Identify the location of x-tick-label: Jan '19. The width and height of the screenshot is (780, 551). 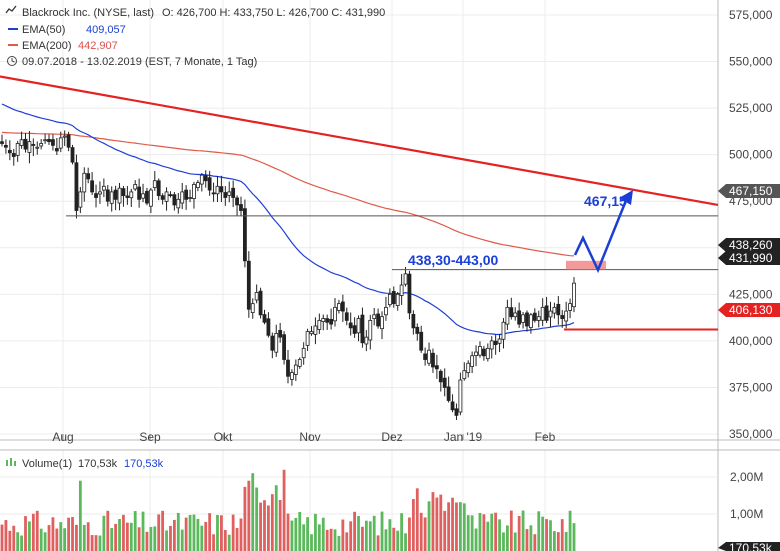
(463, 437).